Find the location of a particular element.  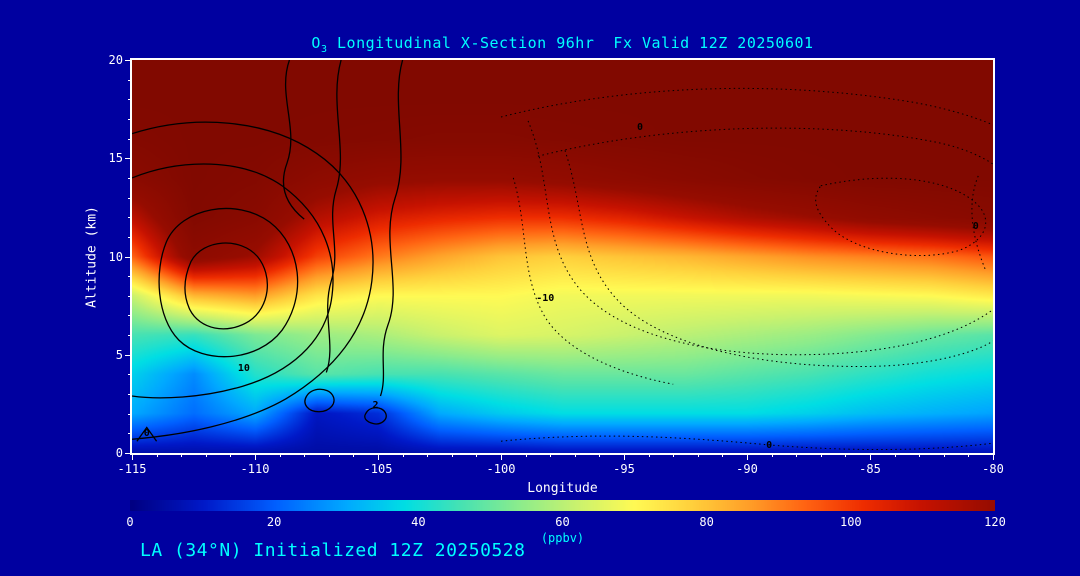

contour-label: 2 is located at coordinates (375, 405).